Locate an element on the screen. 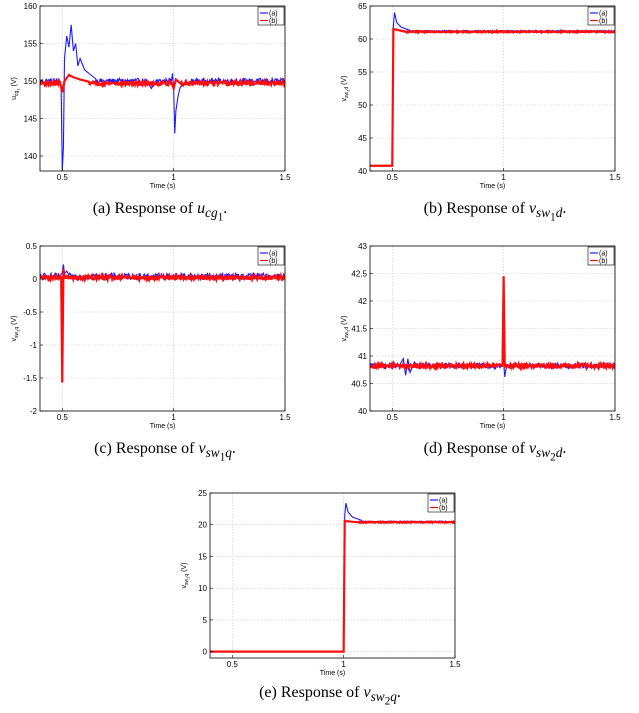 This screenshot has height=713, width=639. y-tick-label: 150 is located at coordinates (31, 81).